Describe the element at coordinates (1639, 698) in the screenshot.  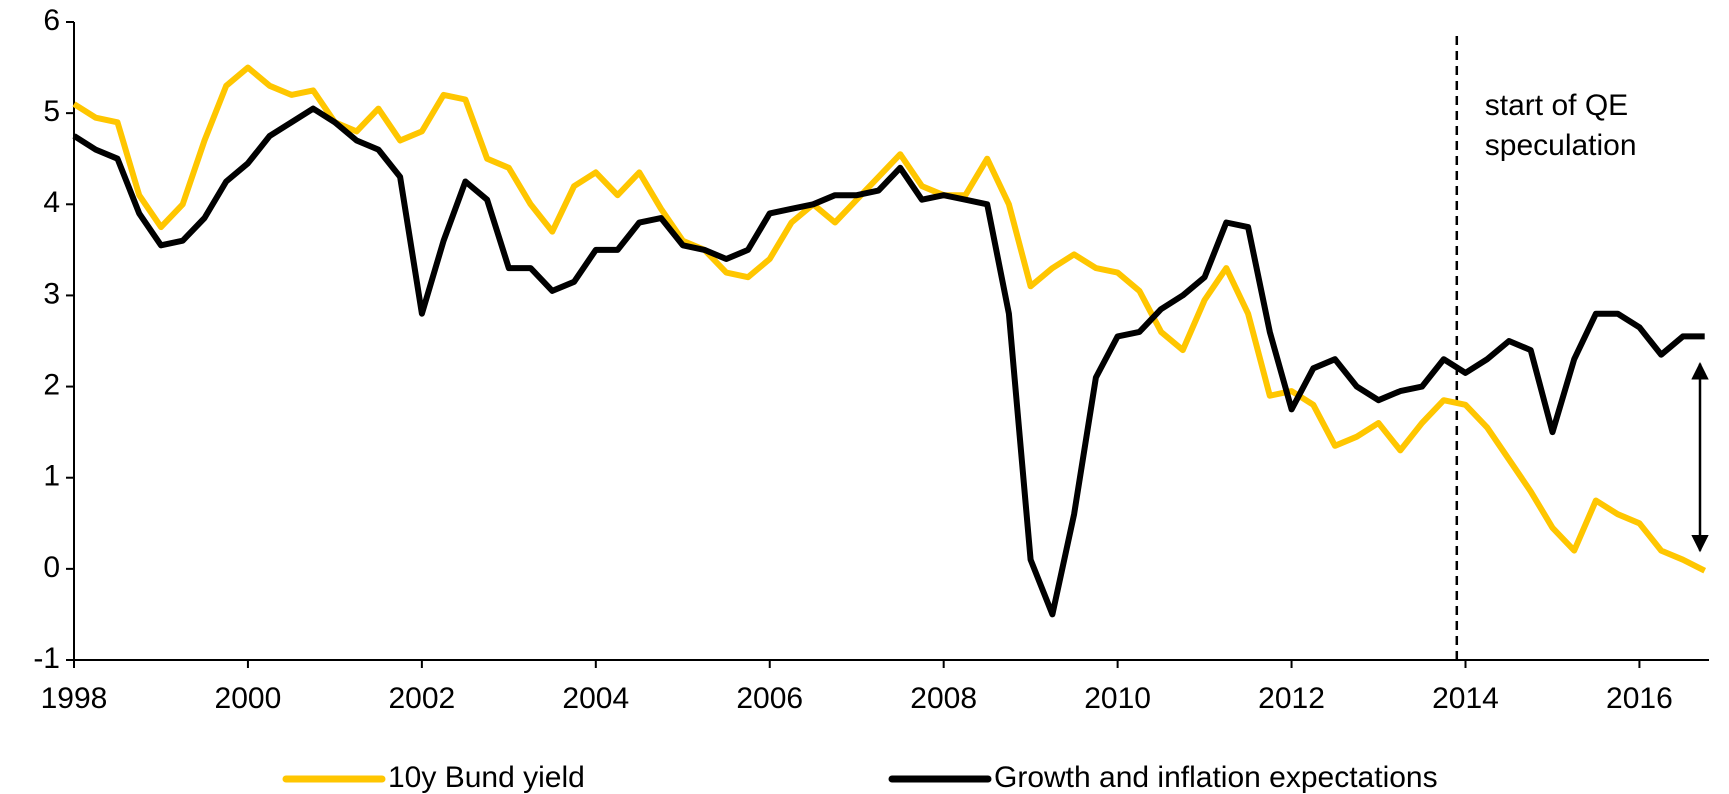
I see `x-tick-label: 2016` at that location.